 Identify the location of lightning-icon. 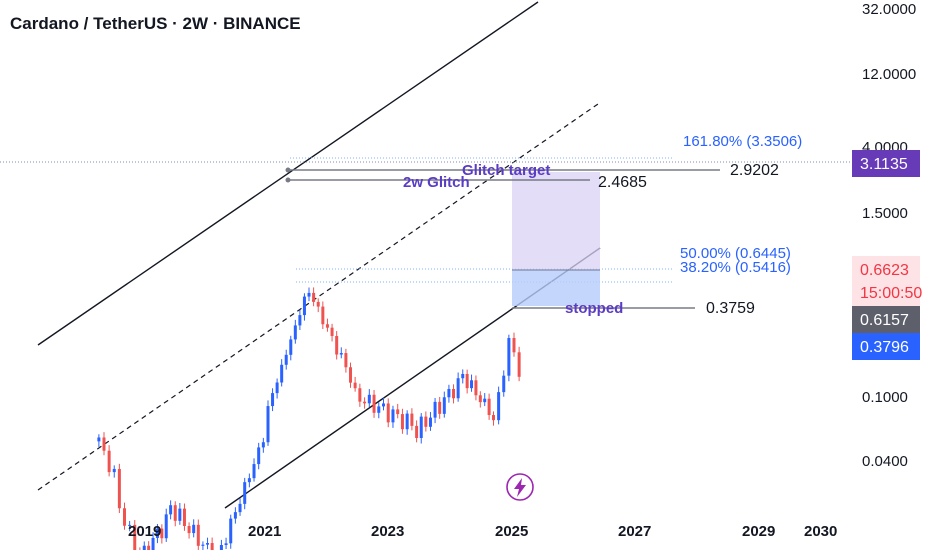
(520, 487).